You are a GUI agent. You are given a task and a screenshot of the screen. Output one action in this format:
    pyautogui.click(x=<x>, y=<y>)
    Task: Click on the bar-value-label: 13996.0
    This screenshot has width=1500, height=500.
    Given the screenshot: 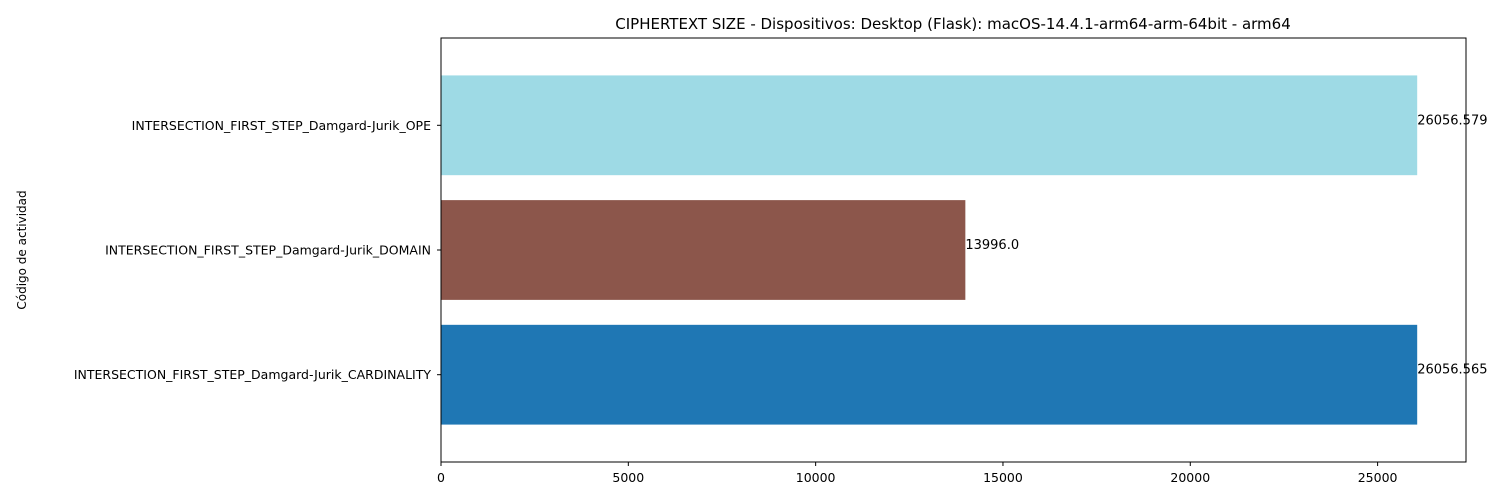 What is the action you would take?
    pyautogui.click(x=992, y=245)
    